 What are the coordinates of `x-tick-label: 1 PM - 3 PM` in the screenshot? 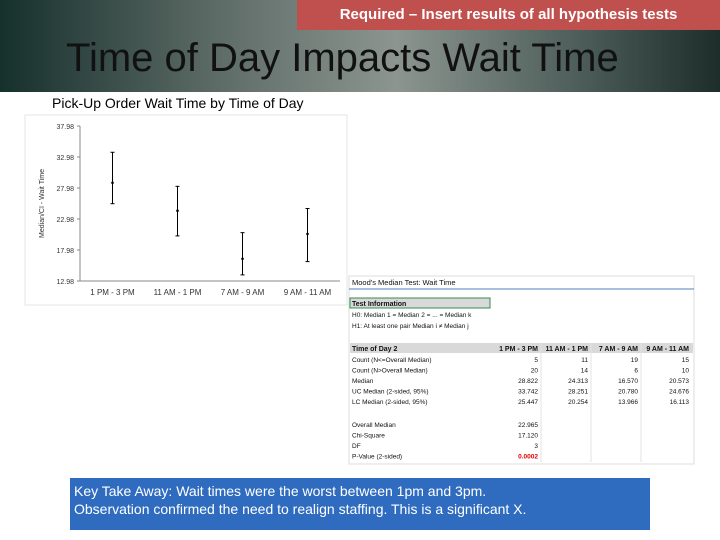 It's located at (112, 292).